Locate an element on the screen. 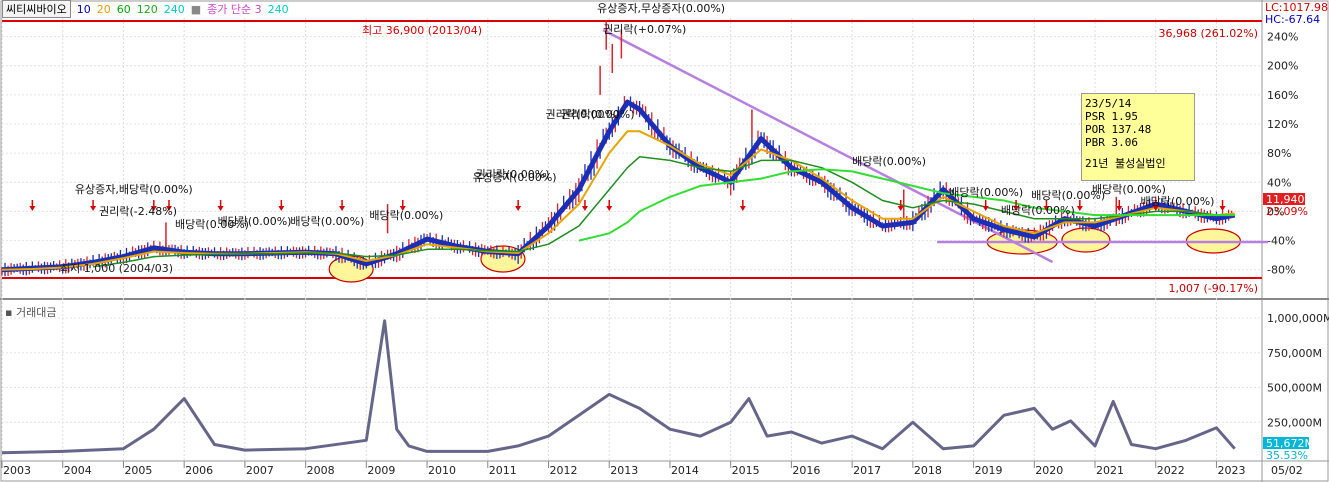 Image resolution: width=1329 pixels, height=482 pixels. event-label: 권리락(+0.07%) is located at coordinates (644, 29).